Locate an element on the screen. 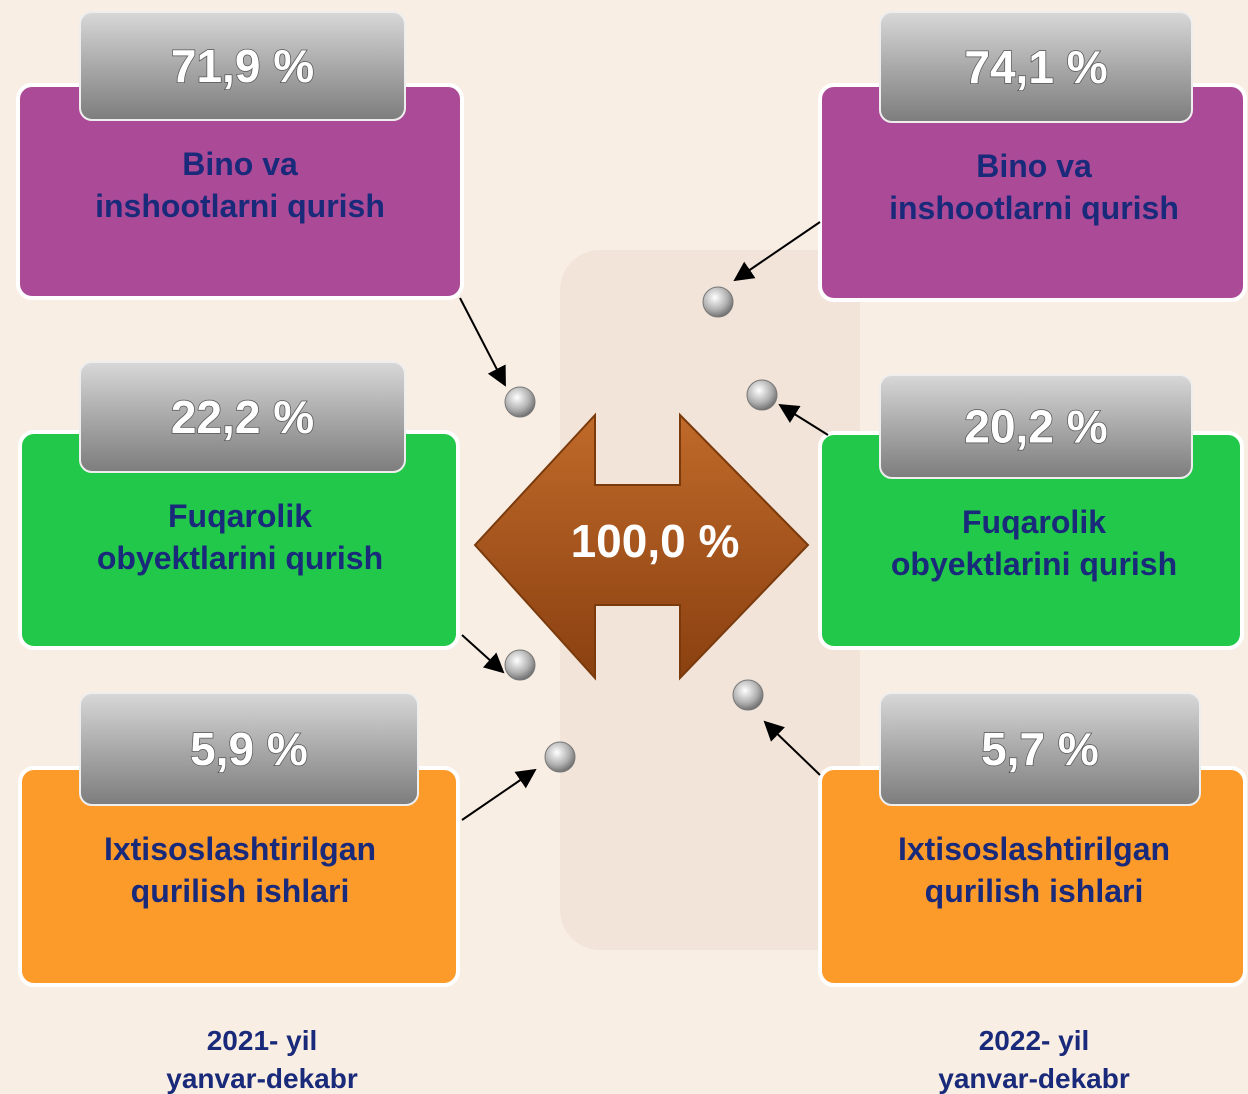 The width and height of the screenshot is (1248, 1094). percent: 5,7 % is located at coordinates (1040, 749).